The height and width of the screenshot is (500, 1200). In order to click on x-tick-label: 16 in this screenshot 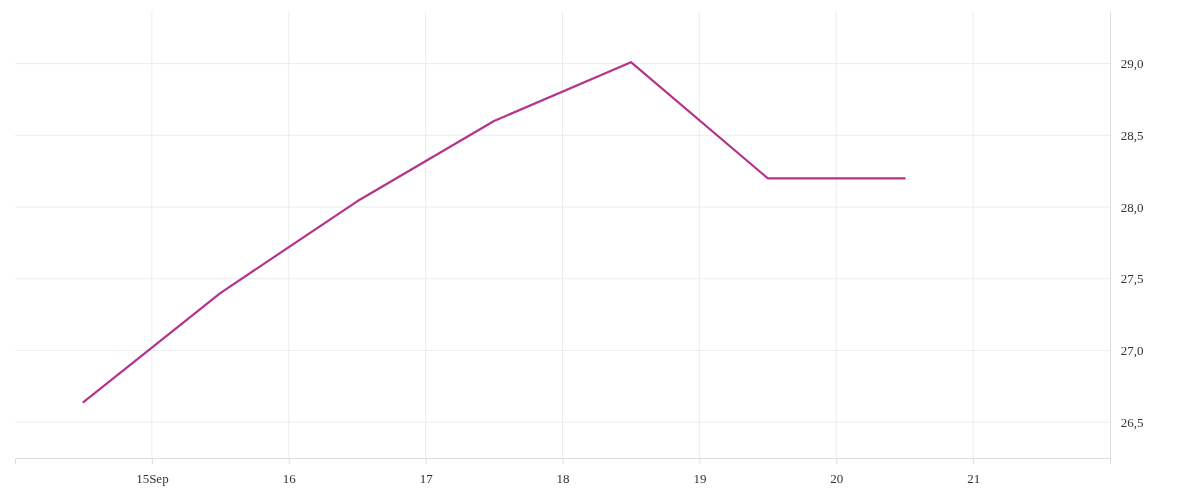, I will do `click(289, 478)`.